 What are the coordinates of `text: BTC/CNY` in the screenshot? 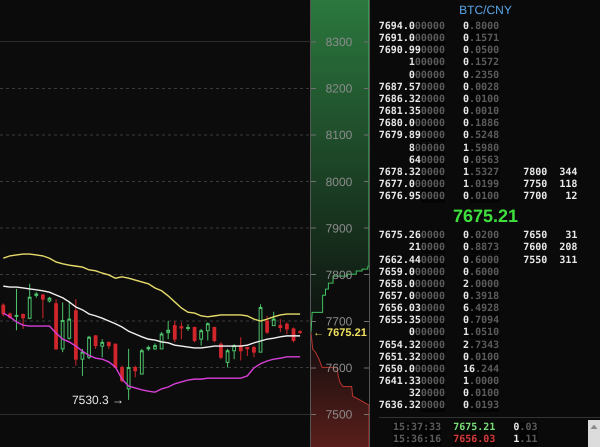 It's located at (485, 10).